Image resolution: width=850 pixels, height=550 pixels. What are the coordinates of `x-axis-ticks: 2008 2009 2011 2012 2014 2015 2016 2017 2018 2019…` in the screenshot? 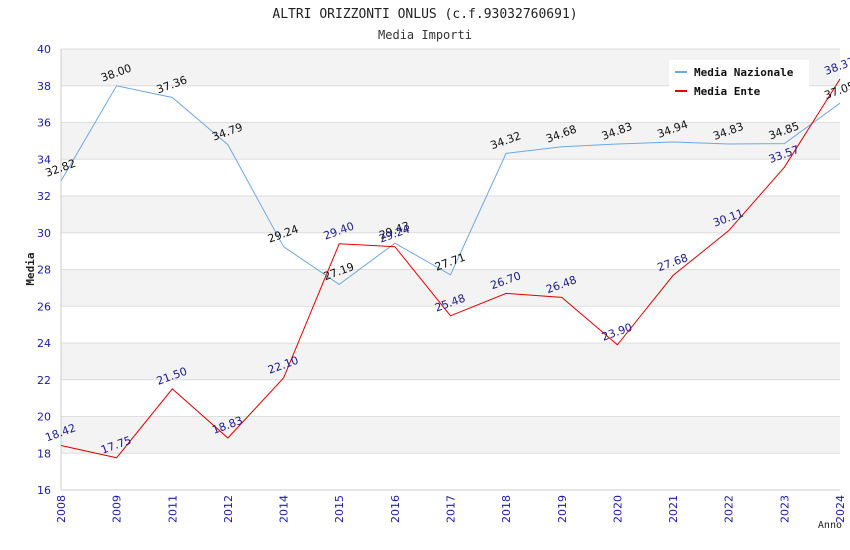 It's located at (451, 509).